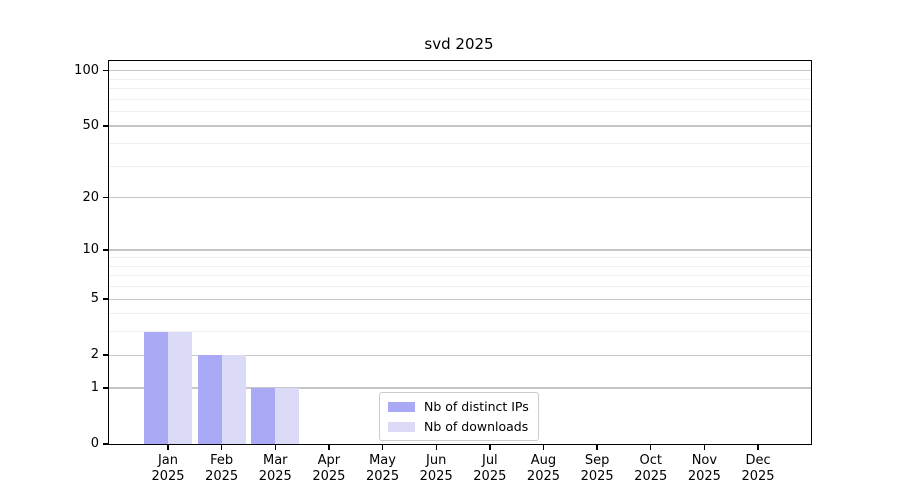  Describe the element at coordinates (758, 468) in the screenshot. I see `x-tick-label: Dec 2025` at that location.